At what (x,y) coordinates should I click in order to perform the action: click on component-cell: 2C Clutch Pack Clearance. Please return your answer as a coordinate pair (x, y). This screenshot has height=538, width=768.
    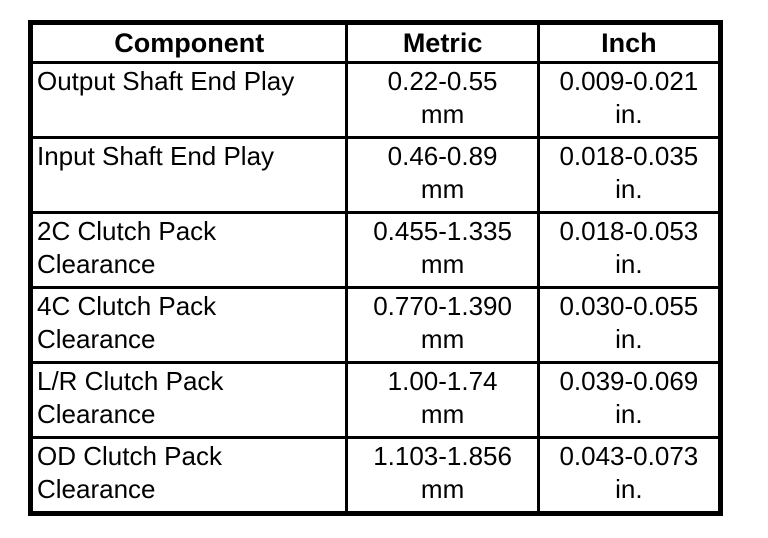
    Looking at the image, I should click on (188, 250).